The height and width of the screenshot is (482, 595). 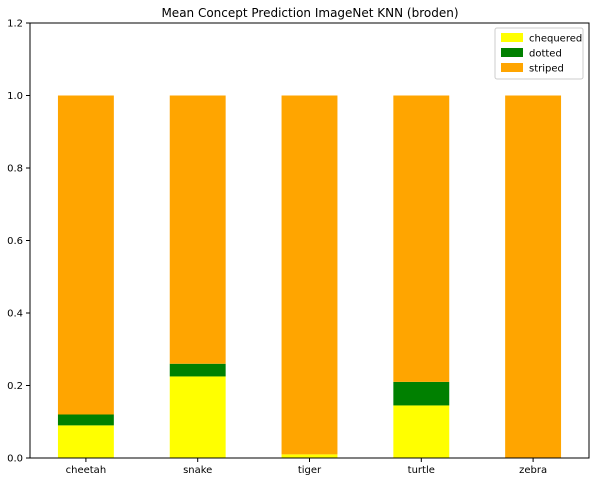 What do you see at coordinates (197, 470) in the screenshot?
I see `x-tick-label-snake: snake` at bounding box center [197, 470].